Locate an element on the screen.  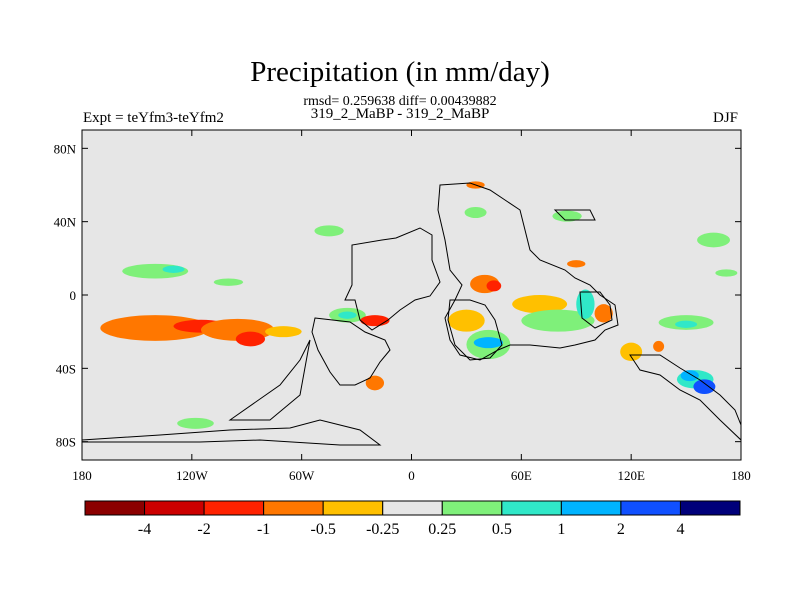
colorbar-label: -2 is located at coordinates (203, 529).